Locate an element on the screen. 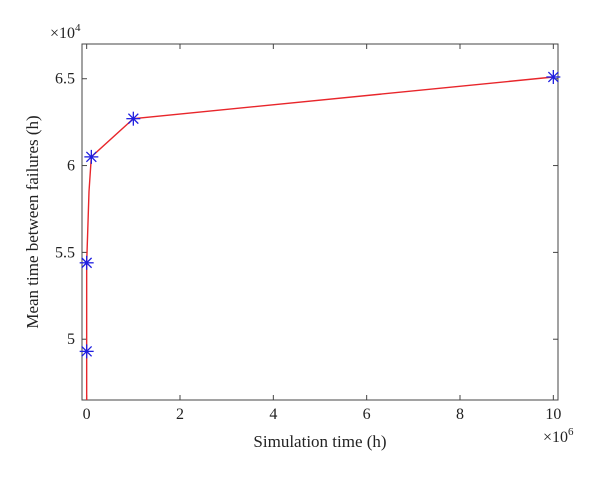 This screenshot has width=600, height=477. x-tick-label: 4 is located at coordinates (273, 414).